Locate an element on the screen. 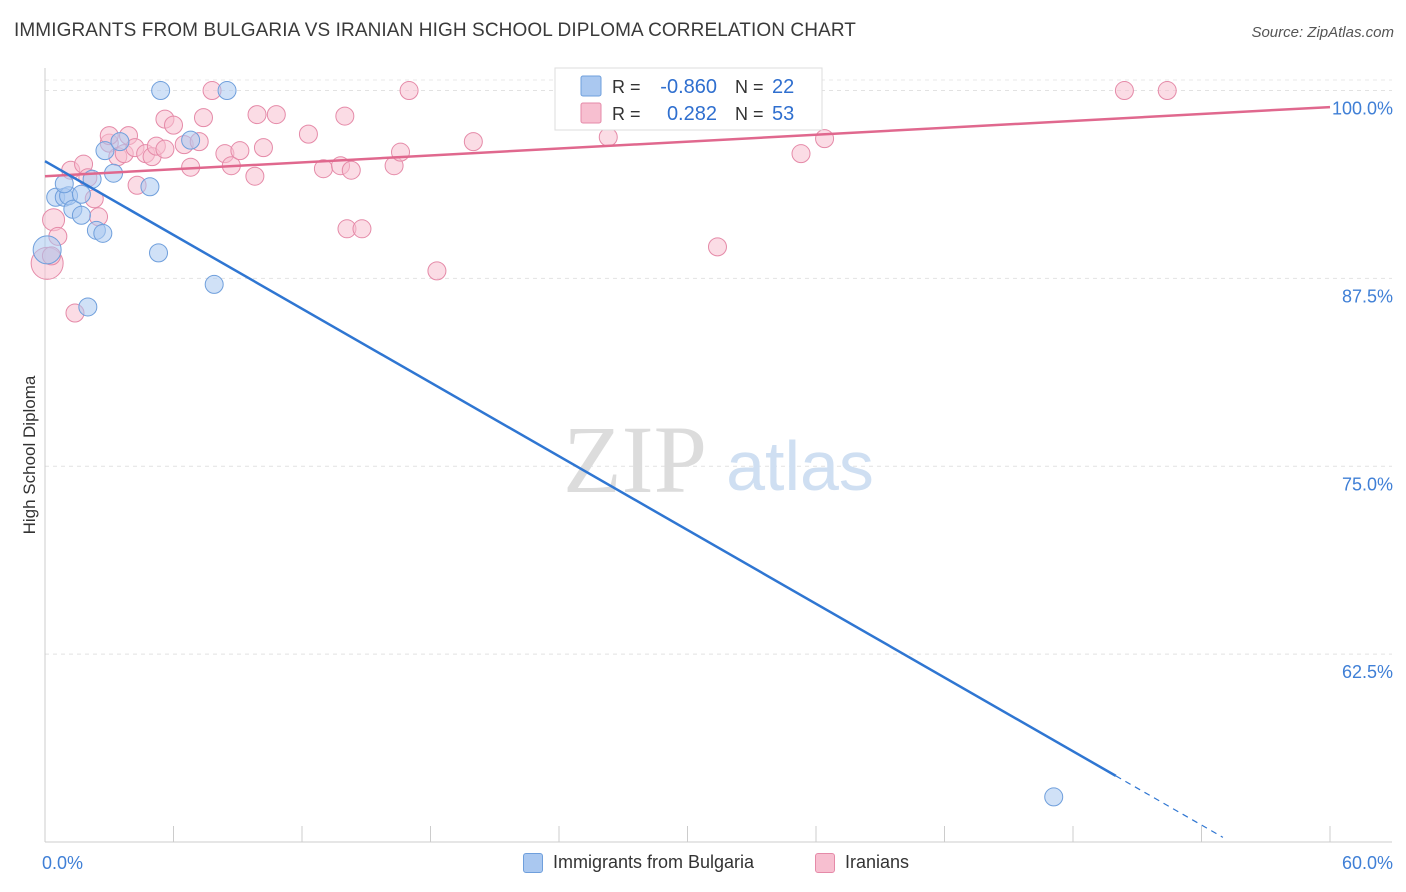 This screenshot has width=1406, height=892. watermark-zip: ZIP is located at coordinates (635, 459).